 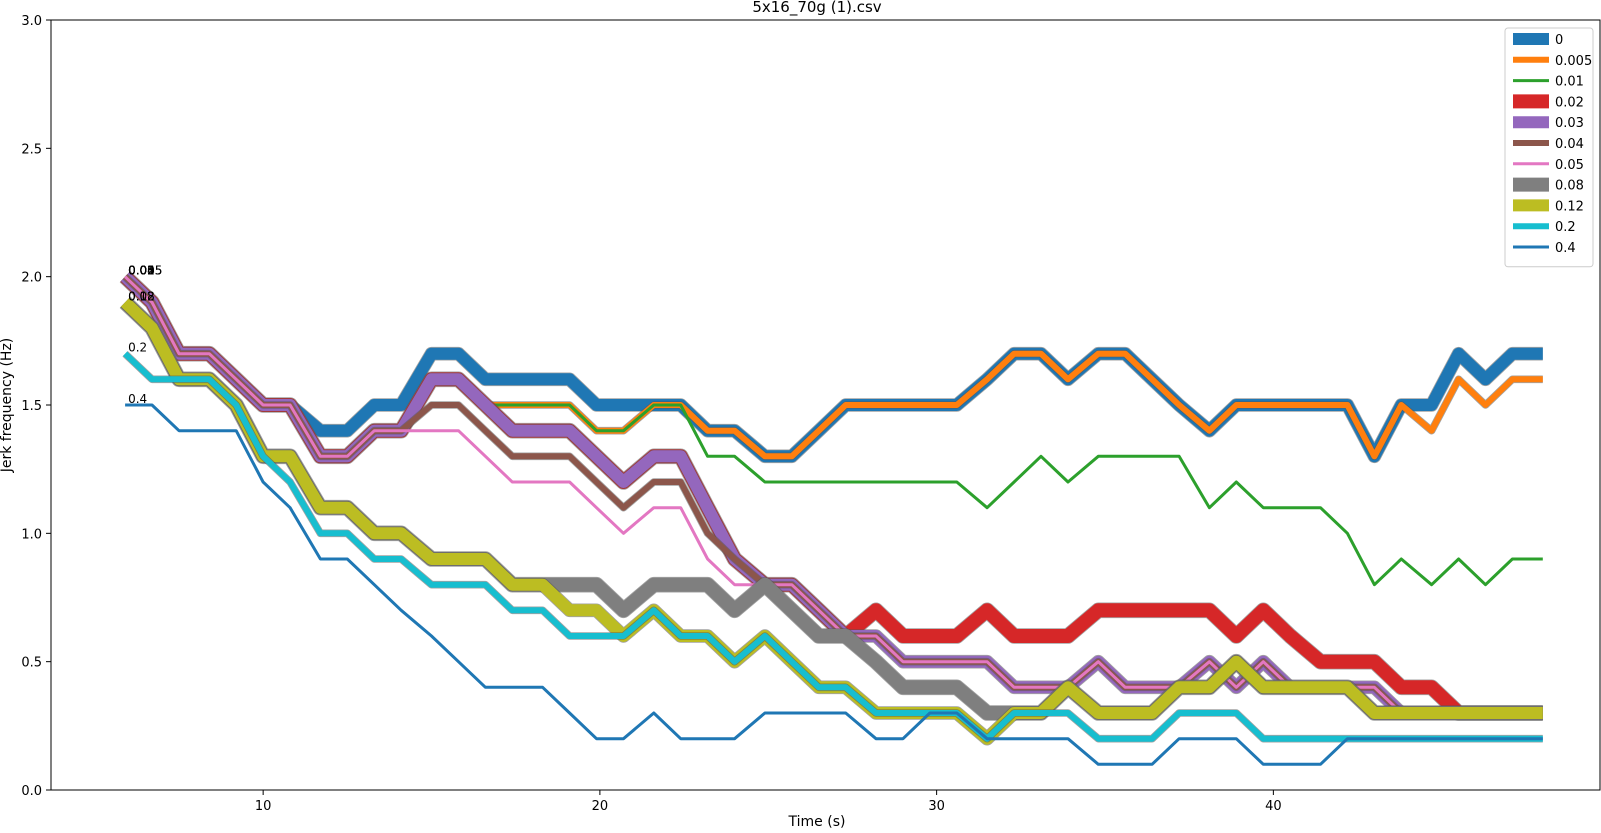 I want to click on x-tick-label: 20, so click(x=600, y=806).